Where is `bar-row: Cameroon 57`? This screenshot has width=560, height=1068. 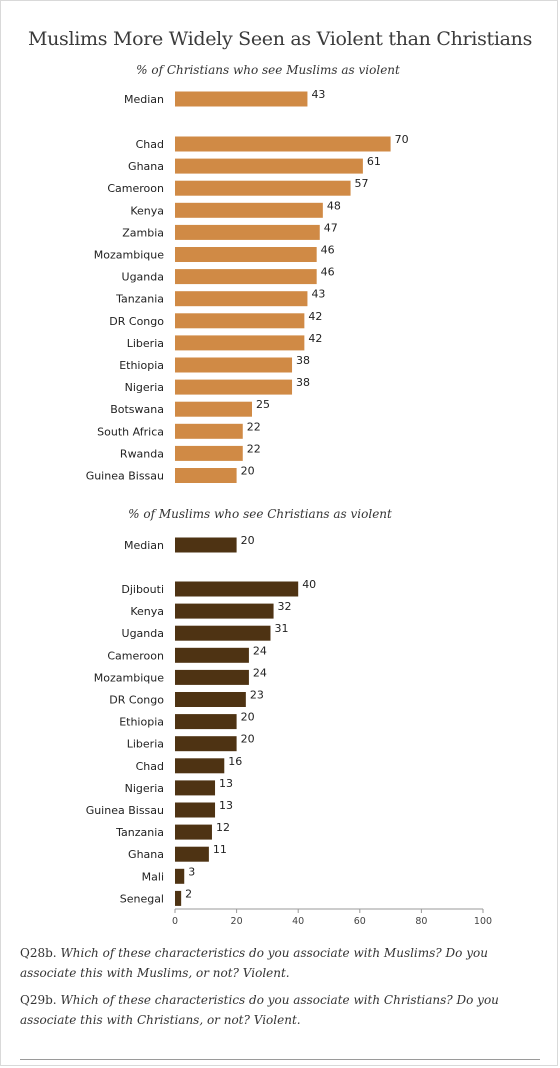 bar-row: Cameroon 57 is located at coordinates (238, 186).